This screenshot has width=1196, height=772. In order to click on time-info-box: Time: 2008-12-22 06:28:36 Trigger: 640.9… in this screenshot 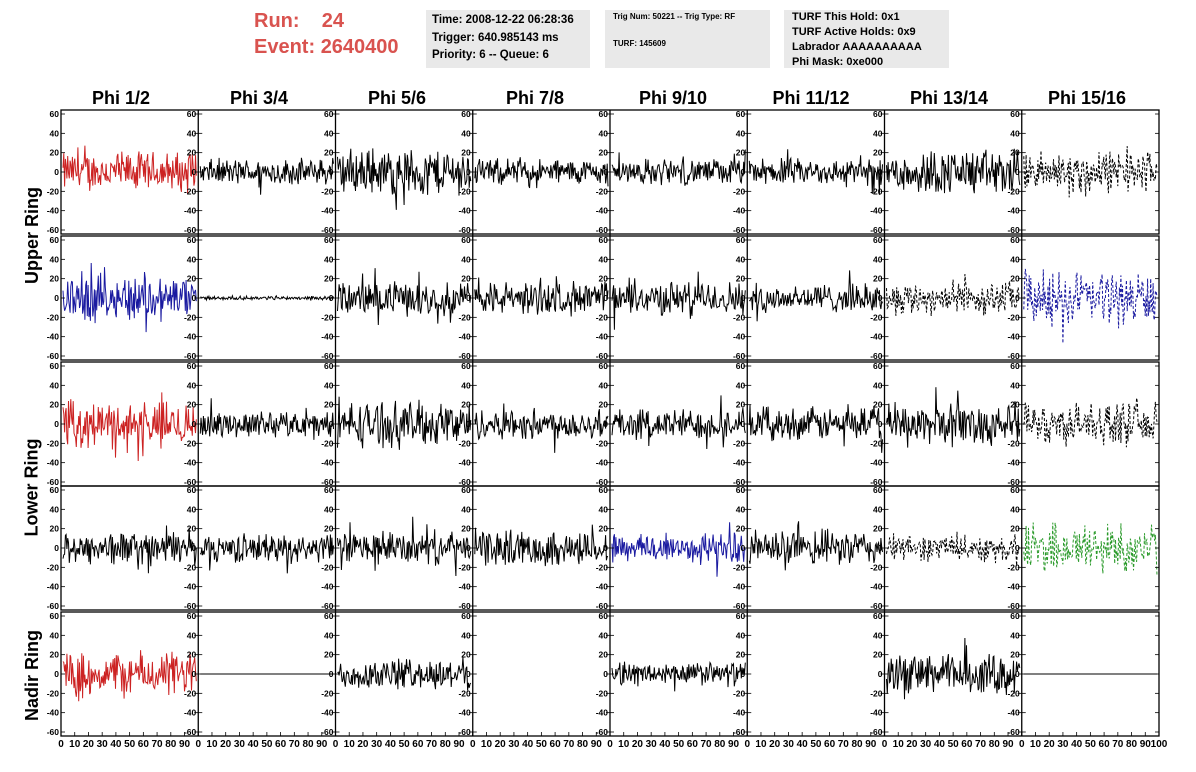, I will do `click(508, 39)`.